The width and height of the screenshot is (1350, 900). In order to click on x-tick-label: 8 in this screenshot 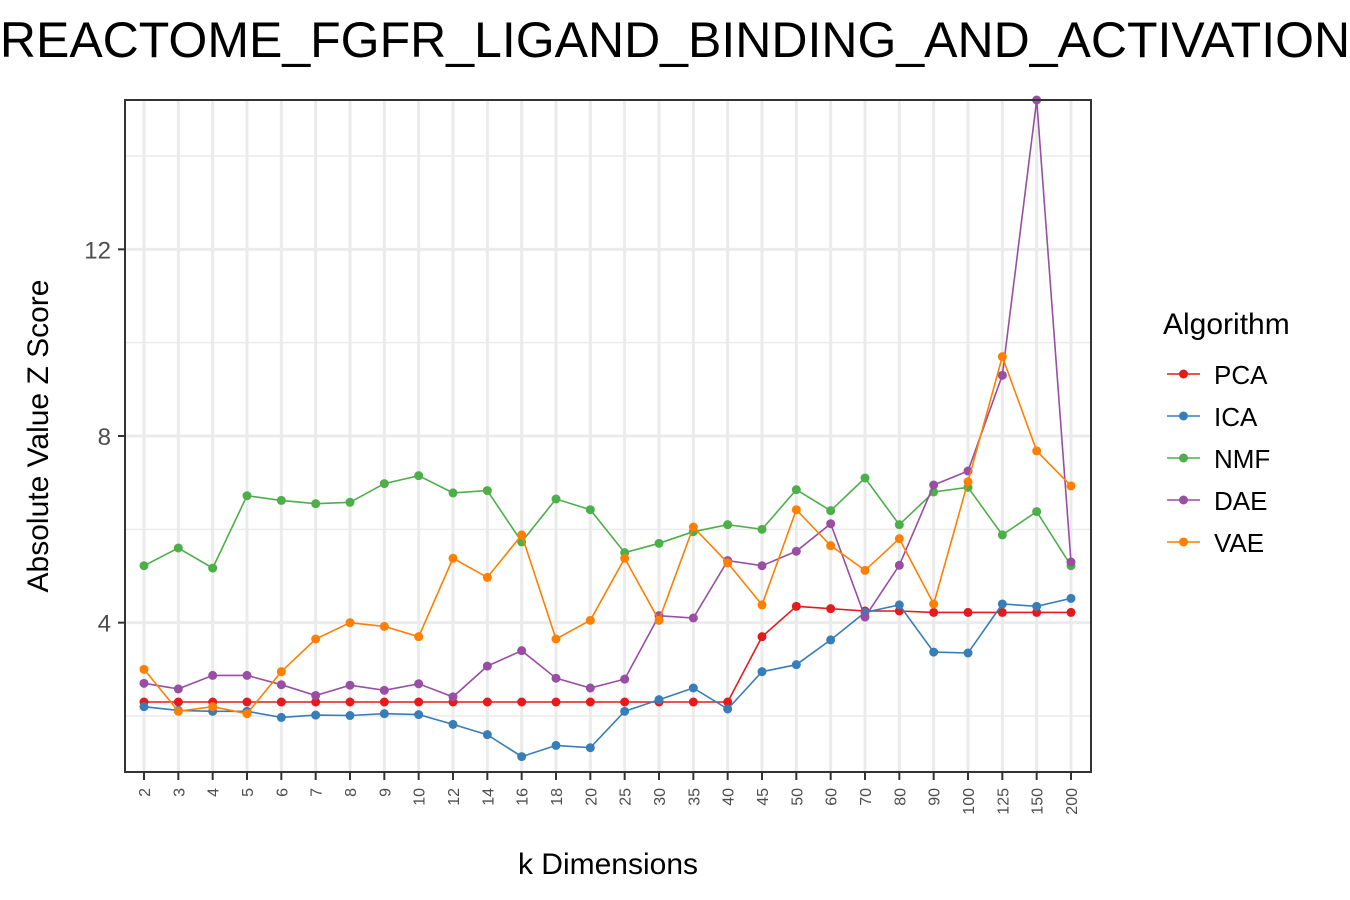, I will do `click(351, 792)`.